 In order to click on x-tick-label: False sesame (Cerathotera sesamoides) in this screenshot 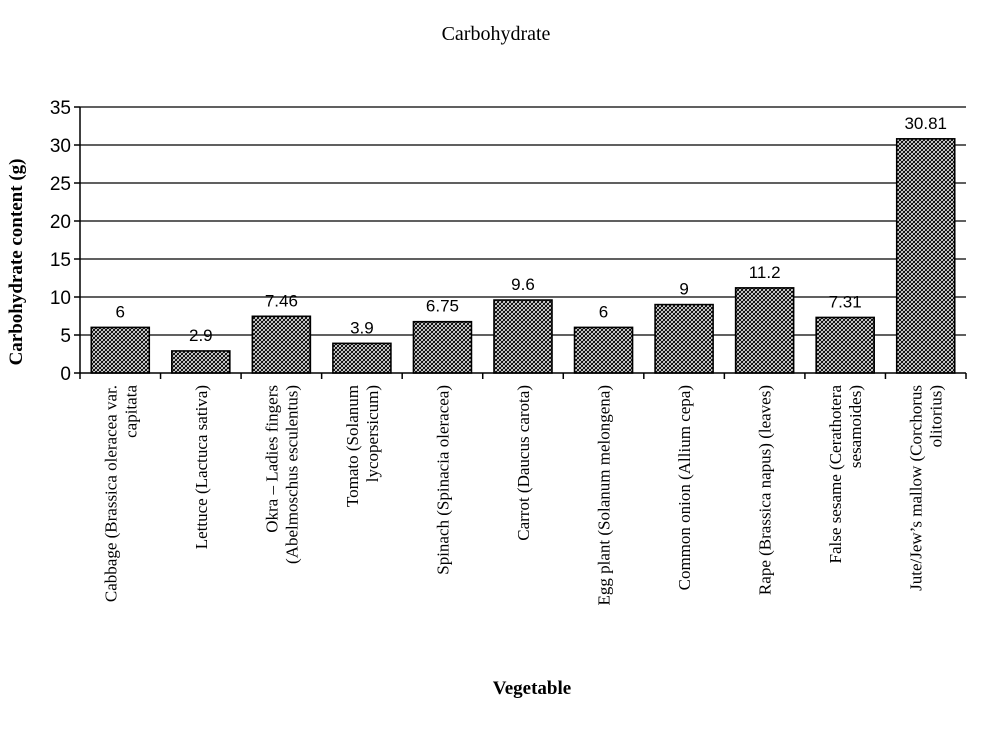, I will do `click(845, 474)`.